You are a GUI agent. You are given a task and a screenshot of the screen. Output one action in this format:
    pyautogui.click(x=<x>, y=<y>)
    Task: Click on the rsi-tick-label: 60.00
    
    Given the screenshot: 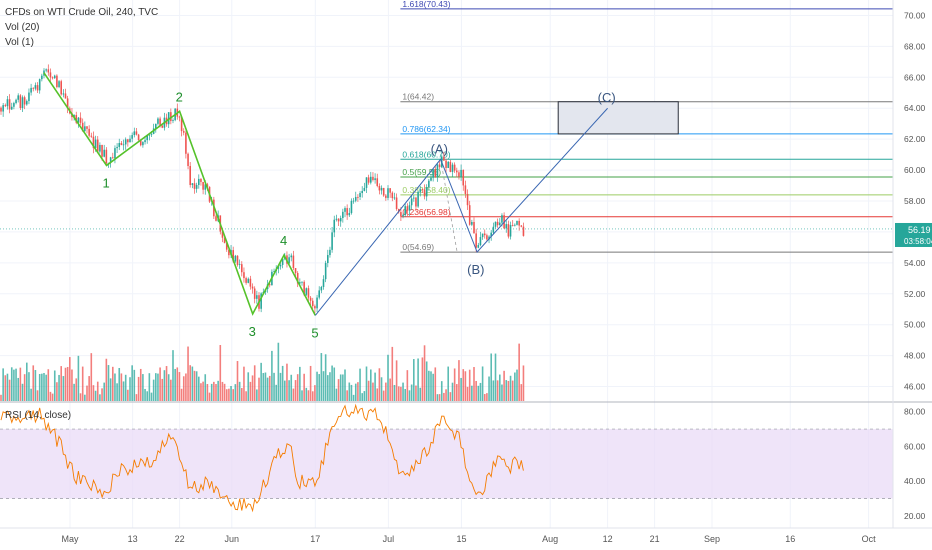 What is the action you would take?
    pyautogui.click(x=915, y=446)
    